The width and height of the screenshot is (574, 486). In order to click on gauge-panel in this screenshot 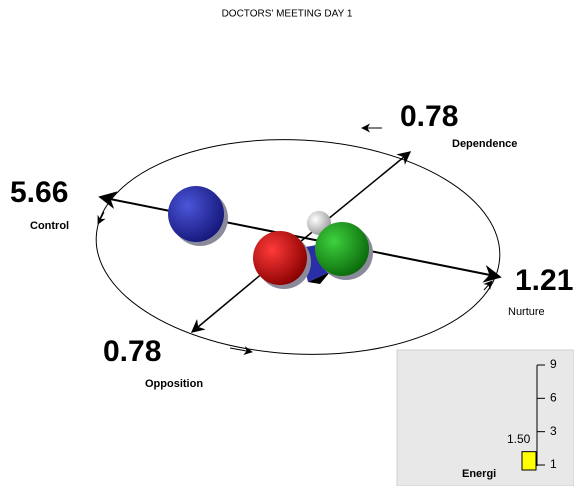, I will do `click(485, 417)`.